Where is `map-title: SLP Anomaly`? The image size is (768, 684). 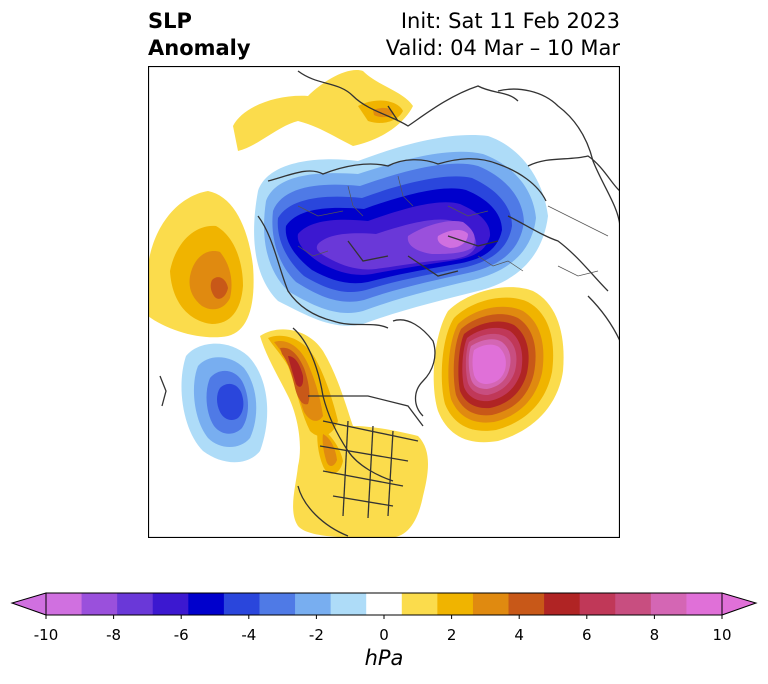
map-title: SLP Anomaly is located at coordinates (199, 35).